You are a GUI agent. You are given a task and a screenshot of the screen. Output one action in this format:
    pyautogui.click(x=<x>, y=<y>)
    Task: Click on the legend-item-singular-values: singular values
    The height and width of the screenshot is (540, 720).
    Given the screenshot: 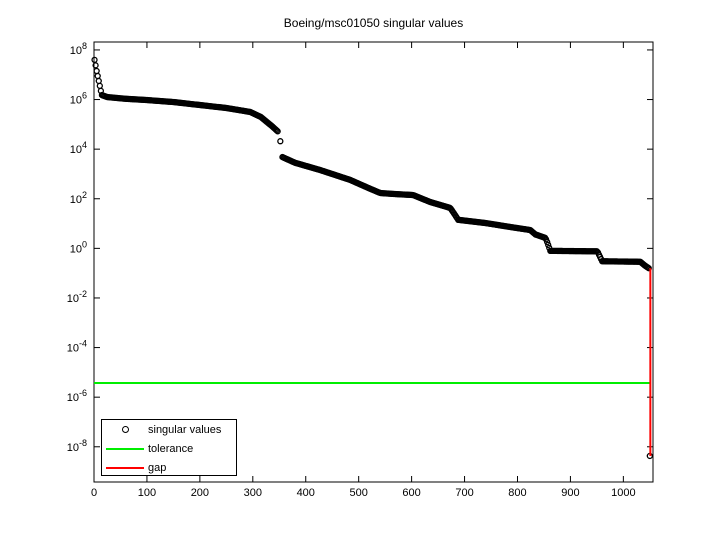 What is the action you would take?
    pyautogui.click(x=169, y=429)
    